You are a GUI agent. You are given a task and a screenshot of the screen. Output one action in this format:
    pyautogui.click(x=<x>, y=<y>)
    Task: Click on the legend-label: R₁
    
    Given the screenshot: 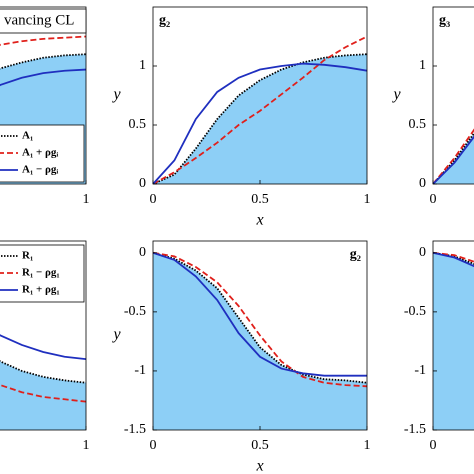 What is the action you would take?
    pyautogui.click(x=27, y=256)
    